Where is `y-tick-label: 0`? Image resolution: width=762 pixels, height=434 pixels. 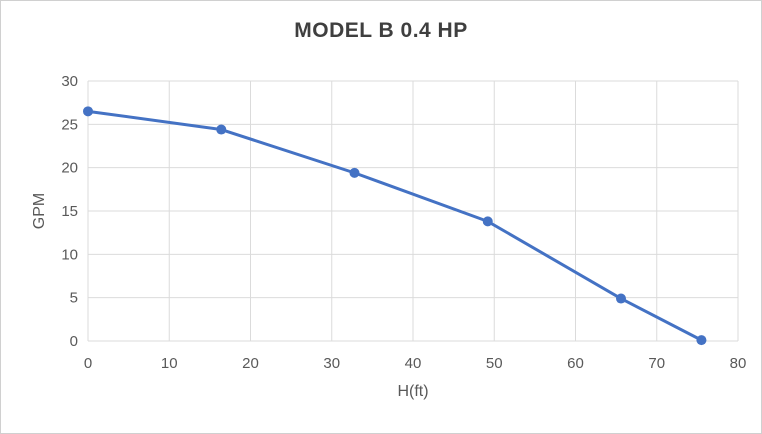 y-tick-label: 0 is located at coordinates (74, 341).